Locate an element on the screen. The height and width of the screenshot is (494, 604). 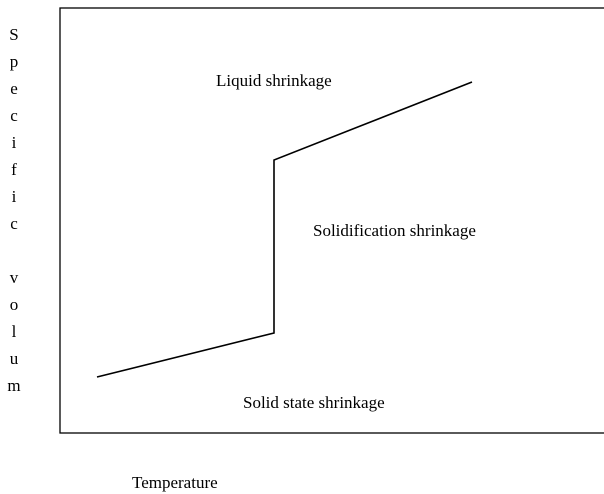
x-axis-label: Temperature is located at coordinates (175, 482).